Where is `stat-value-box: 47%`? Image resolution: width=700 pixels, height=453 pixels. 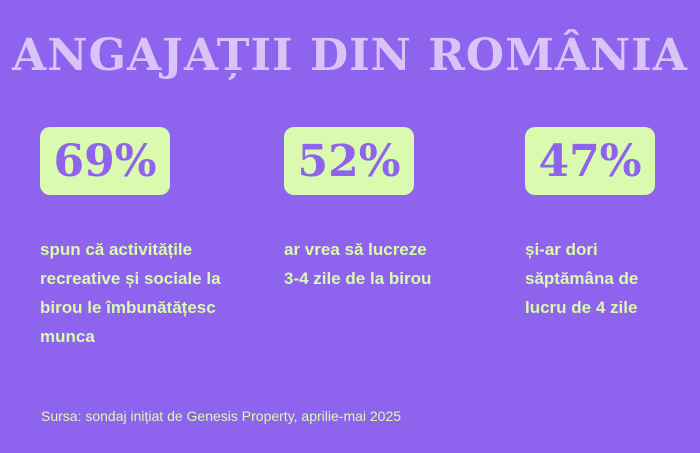 stat-value-box: 47% is located at coordinates (590, 161).